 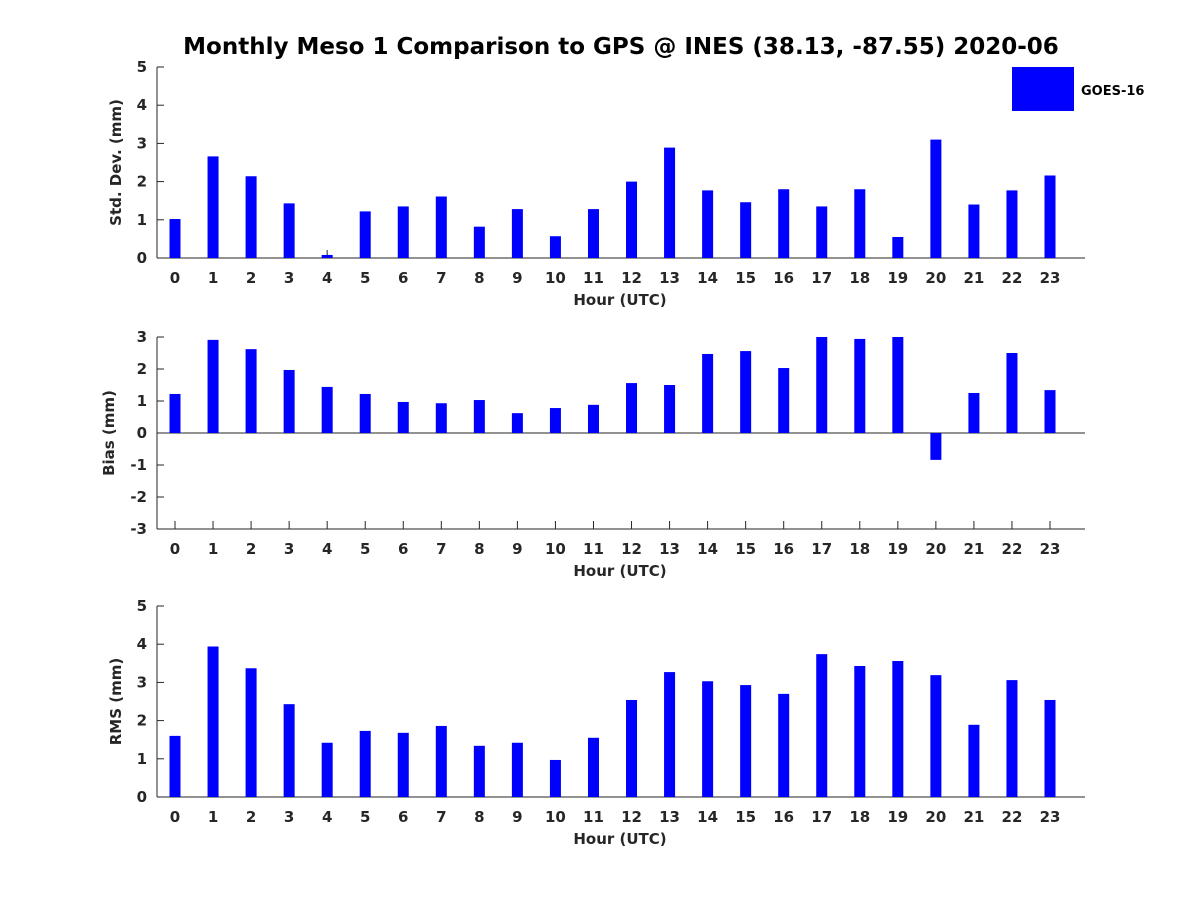 What do you see at coordinates (138, 465) in the screenshot?
I see `y-tick-label: -1` at bounding box center [138, 465].